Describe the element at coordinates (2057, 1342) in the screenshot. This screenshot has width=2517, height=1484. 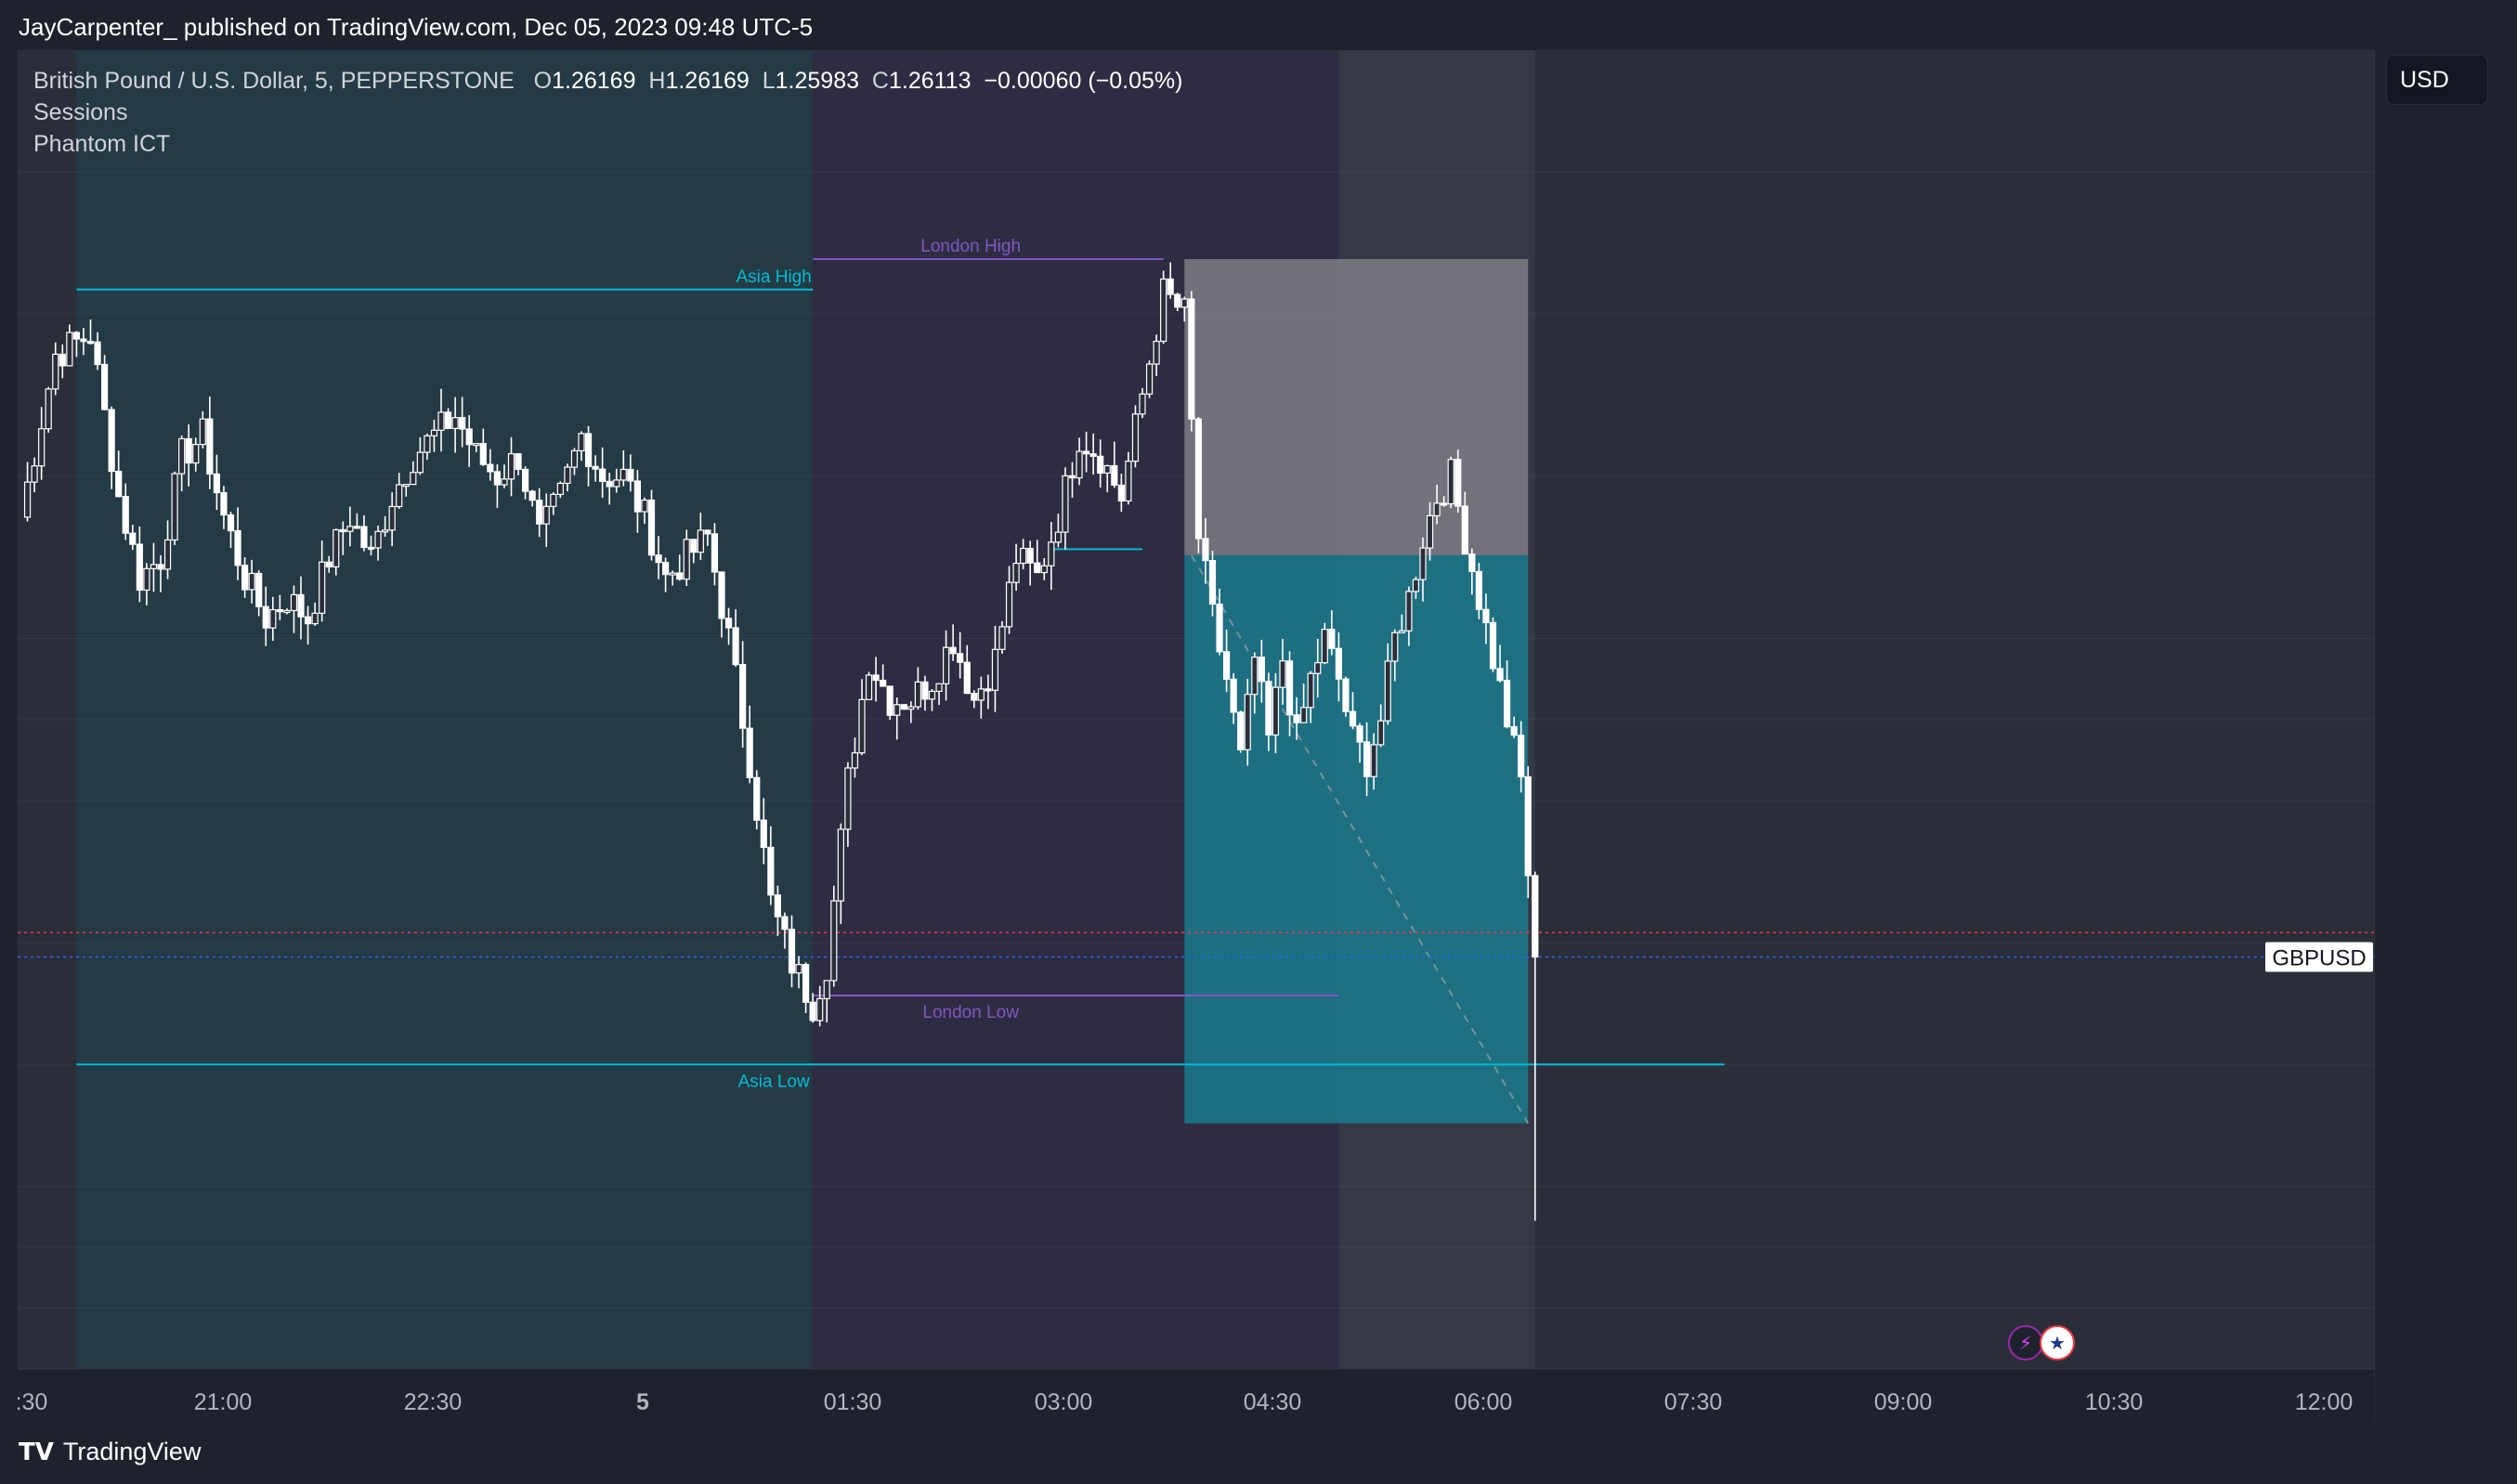
I see `us-flag-event-icon: ★` at that location.